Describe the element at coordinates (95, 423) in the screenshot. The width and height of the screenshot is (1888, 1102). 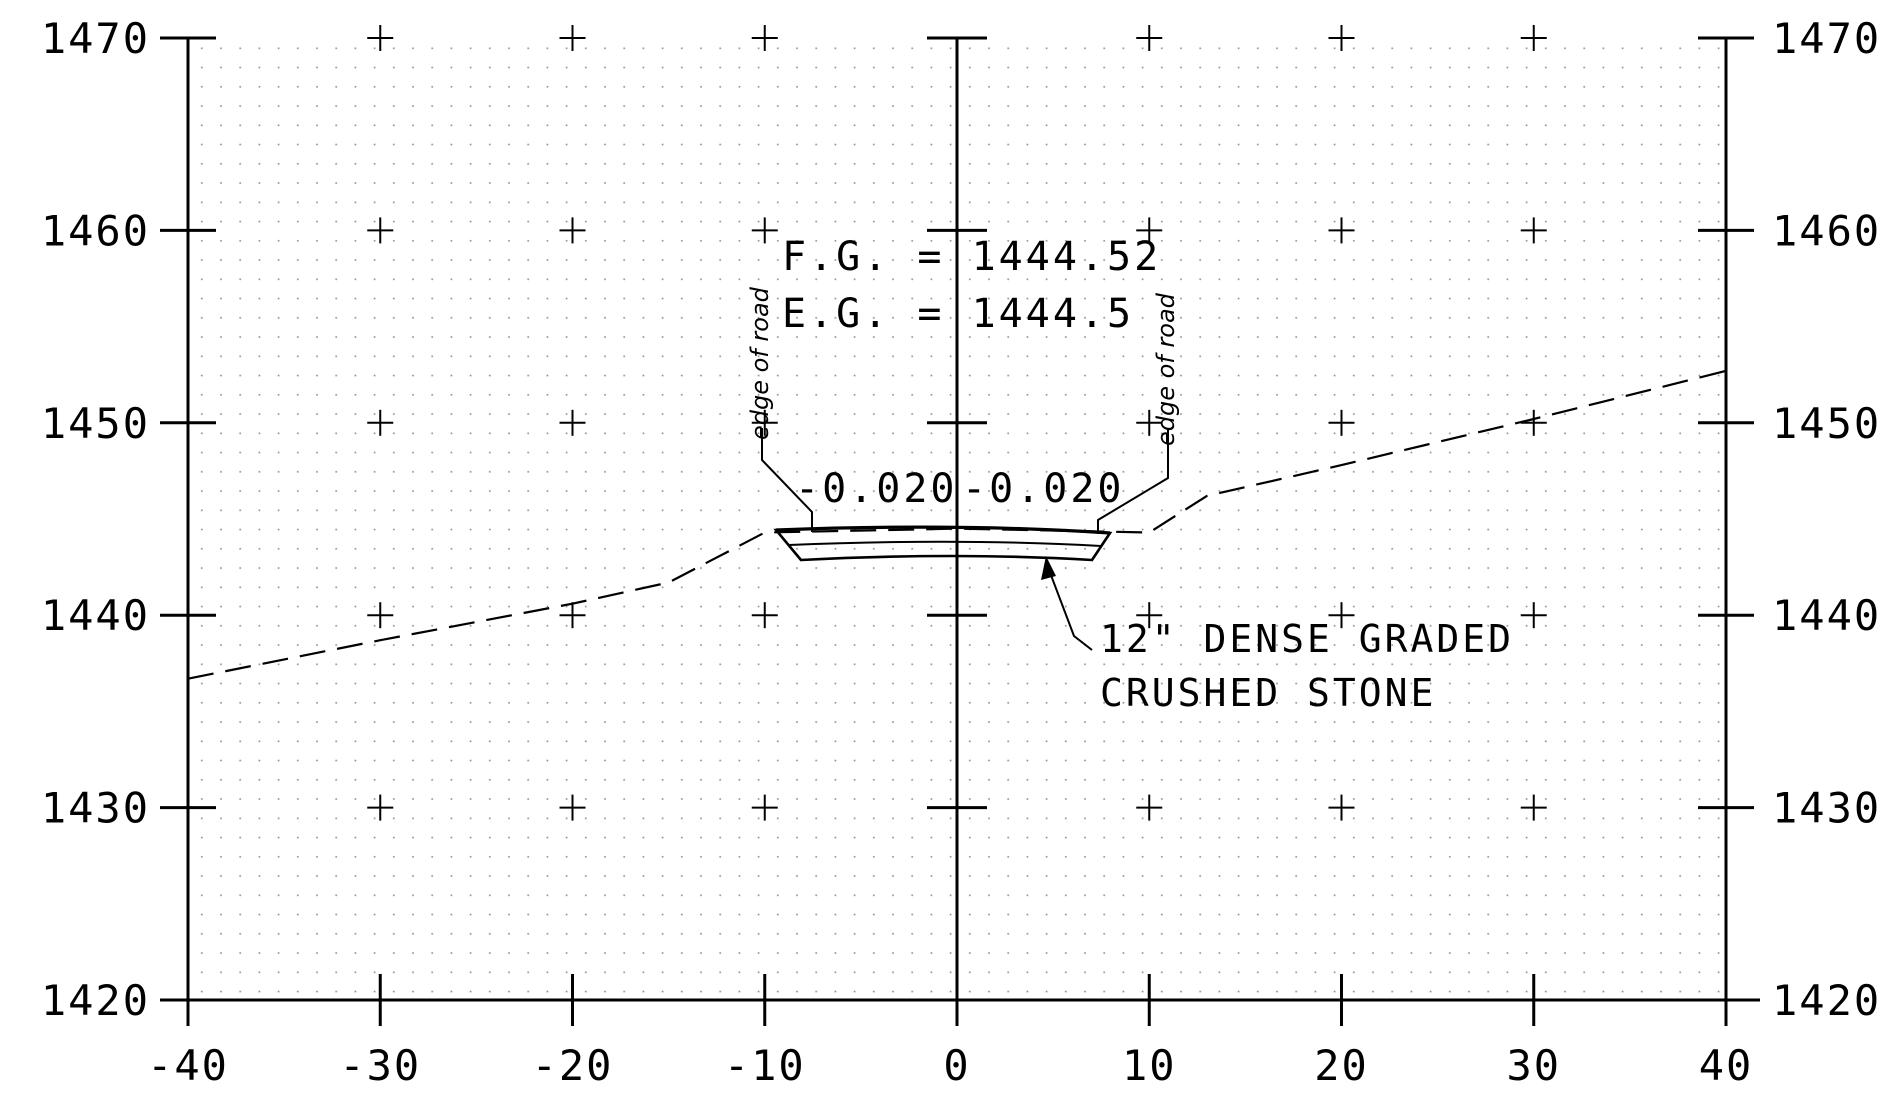
I see `y-tick-label-left: 1450` at that location.